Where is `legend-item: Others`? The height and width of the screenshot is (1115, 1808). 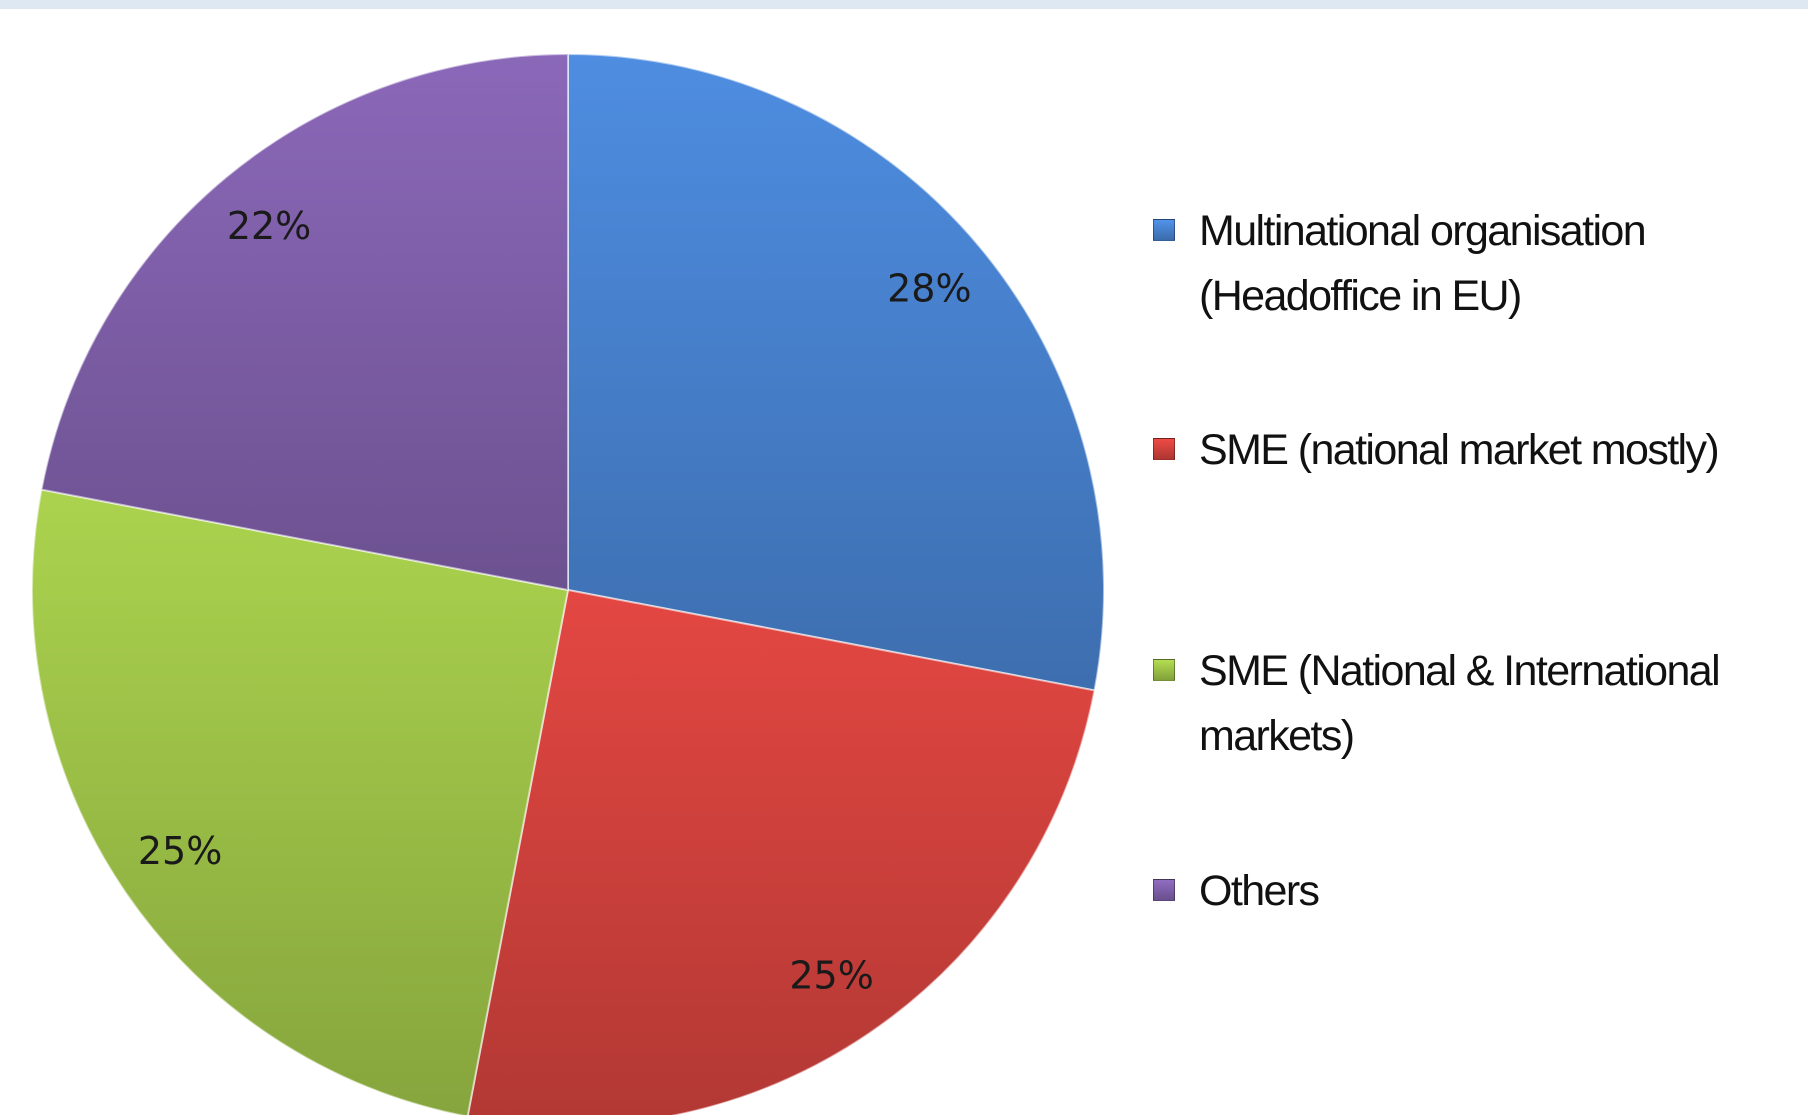
legend-item: Others is located at coordinates (1478, 891).